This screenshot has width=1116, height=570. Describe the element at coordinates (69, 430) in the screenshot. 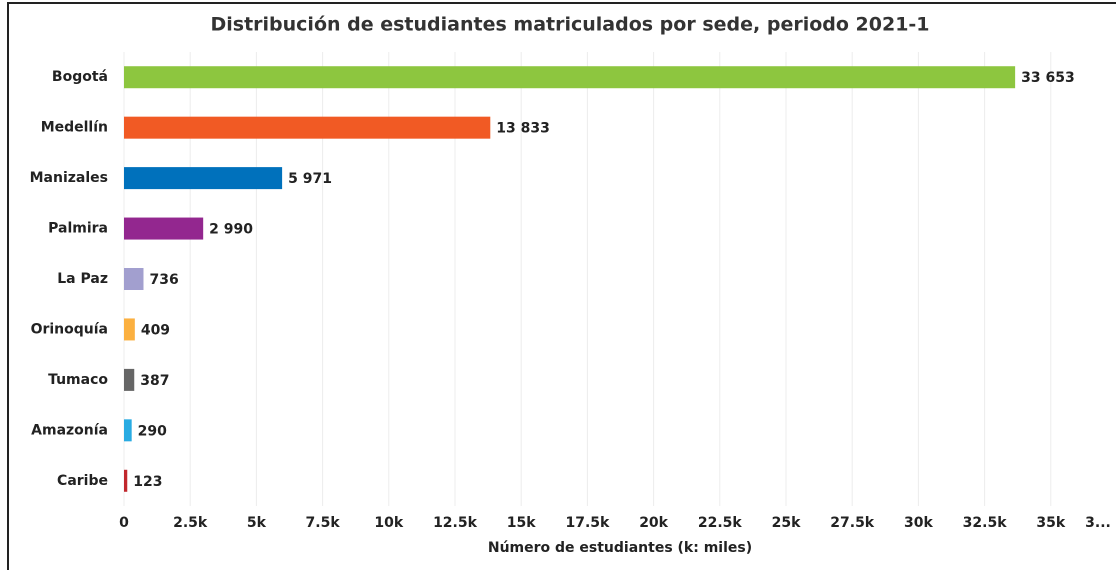

I see `y-tick-label: Amazonía` at that location.